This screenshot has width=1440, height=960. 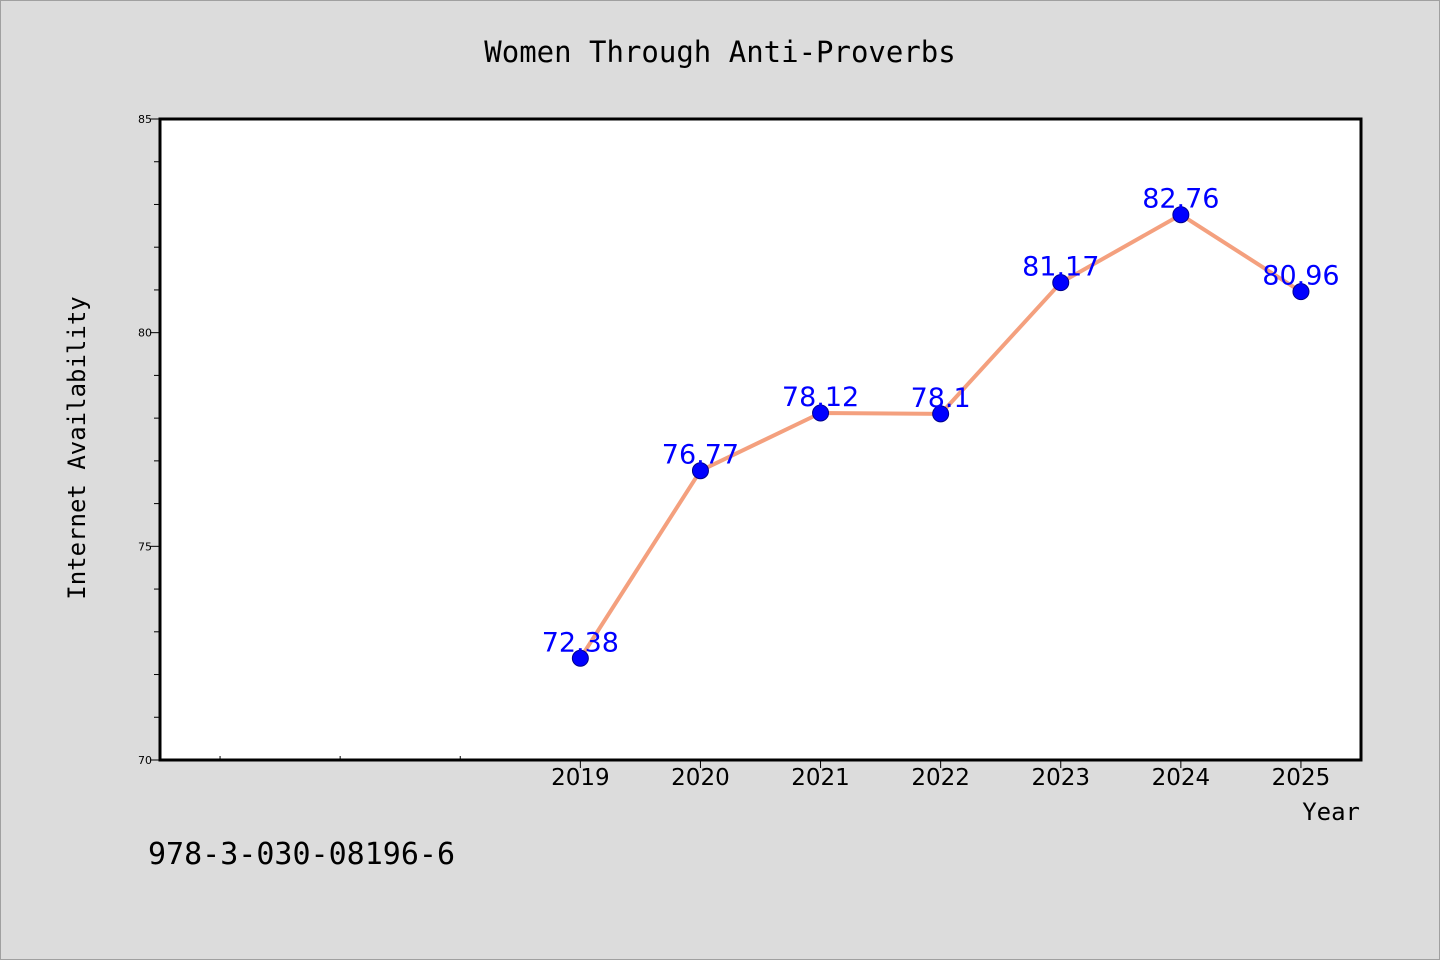 I want to click on x-axis: 2019 2020 2021 2022 2023 2024 2025, so click(x=775, y=773).